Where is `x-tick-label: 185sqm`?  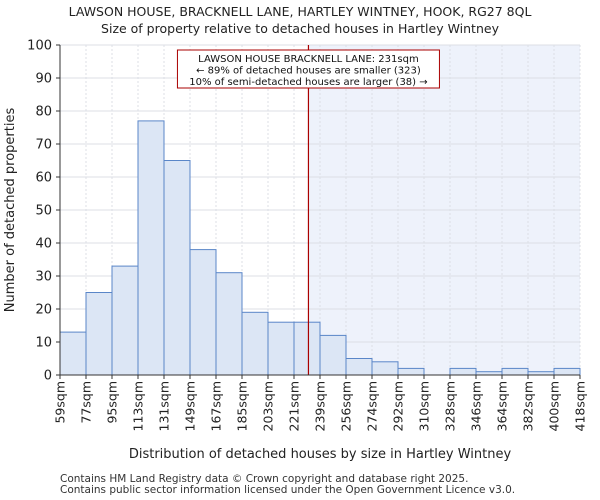
x-tick-label: 185sqm is located at coordinates (242, 406).